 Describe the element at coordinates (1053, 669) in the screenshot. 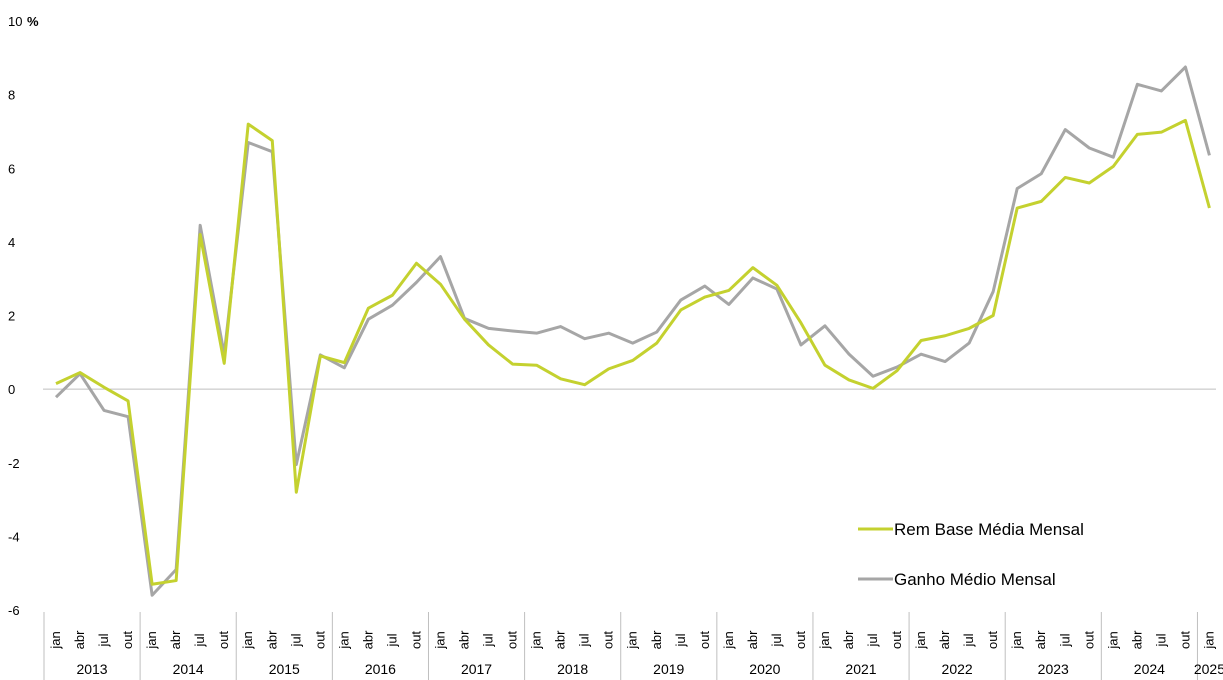

I see `year-label: 2023` at that location.